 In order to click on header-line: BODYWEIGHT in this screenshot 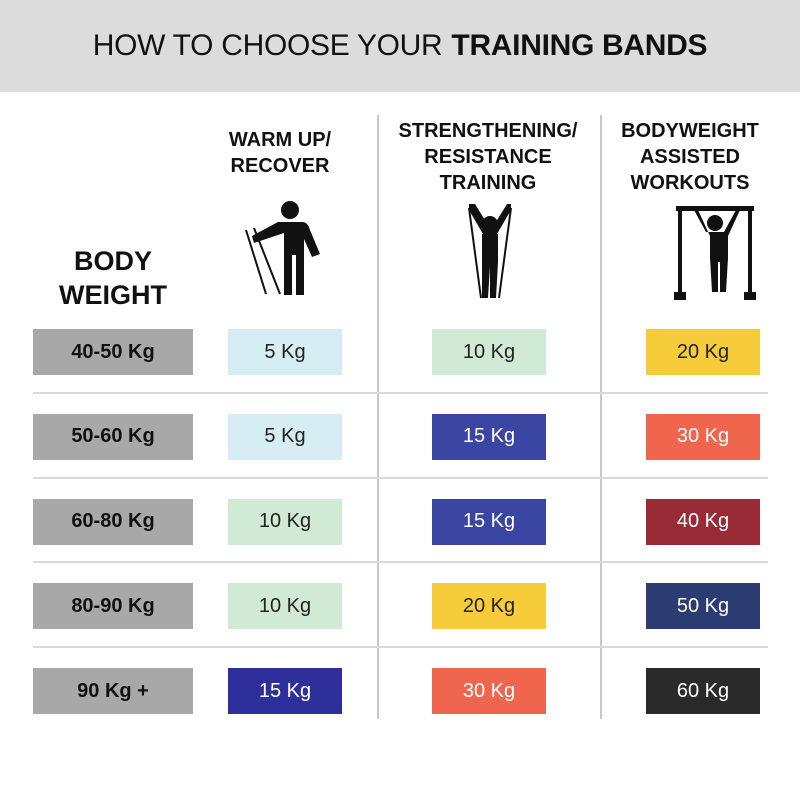, I will do `click(690, 131)`.